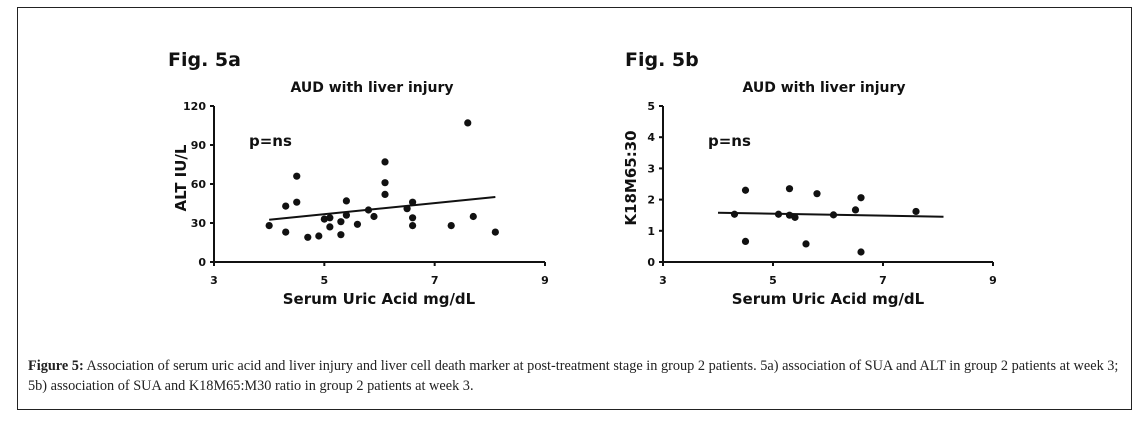 The image size is (1147, 424). Describe the element at coordinates (204, 60) in the screenshot. I see `panel-label: Fig. 5a` at that location.